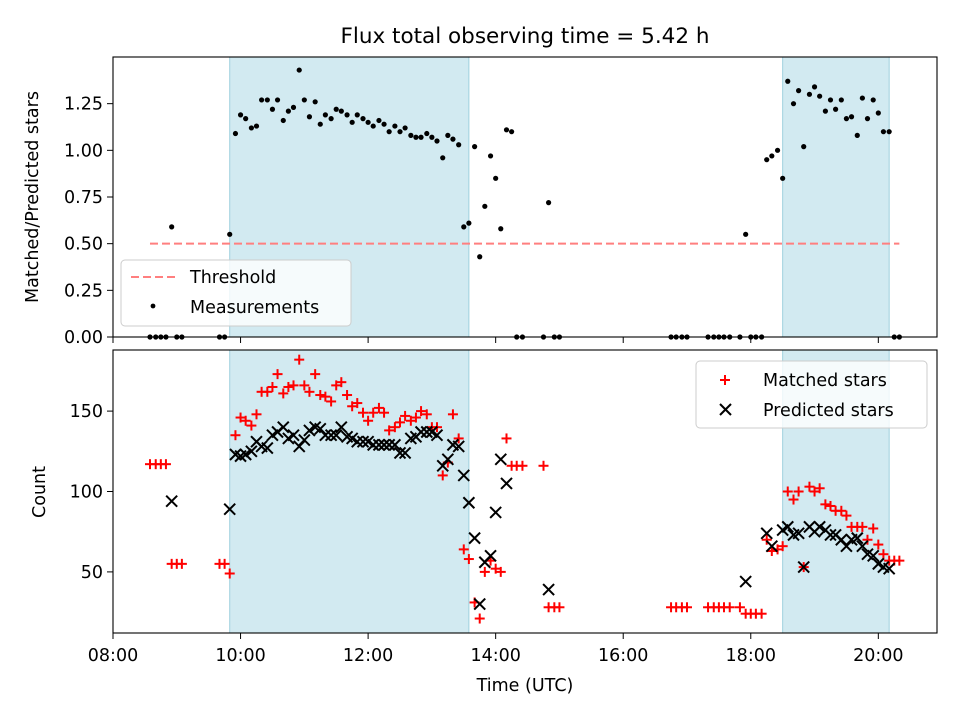 Image resolution: width=960 pixels, height=720 pixels. Describe the element at coordinates (751, 656) in the screenshot. I see `x-tick-label: 18:00` at that location.